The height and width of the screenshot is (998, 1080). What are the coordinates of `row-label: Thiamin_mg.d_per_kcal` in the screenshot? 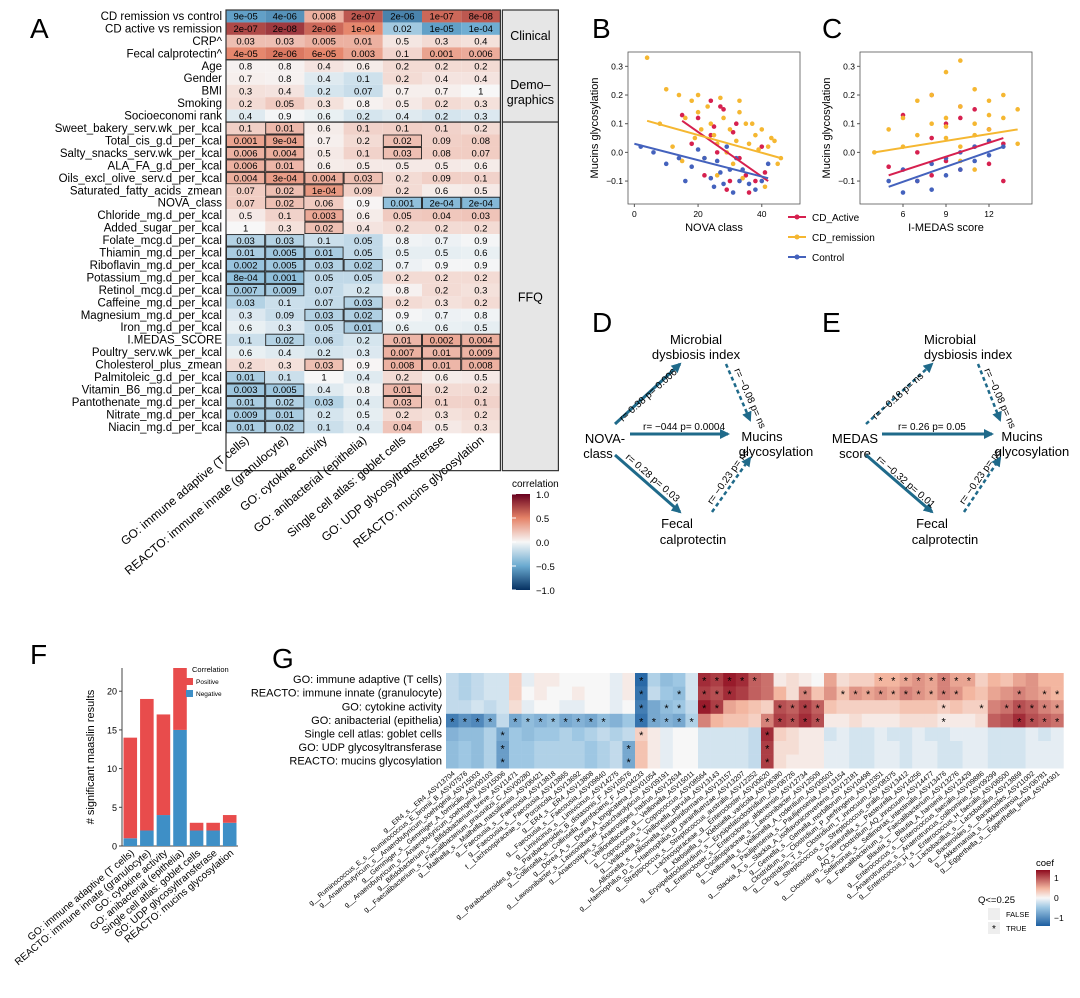 It's located at (160, 254).